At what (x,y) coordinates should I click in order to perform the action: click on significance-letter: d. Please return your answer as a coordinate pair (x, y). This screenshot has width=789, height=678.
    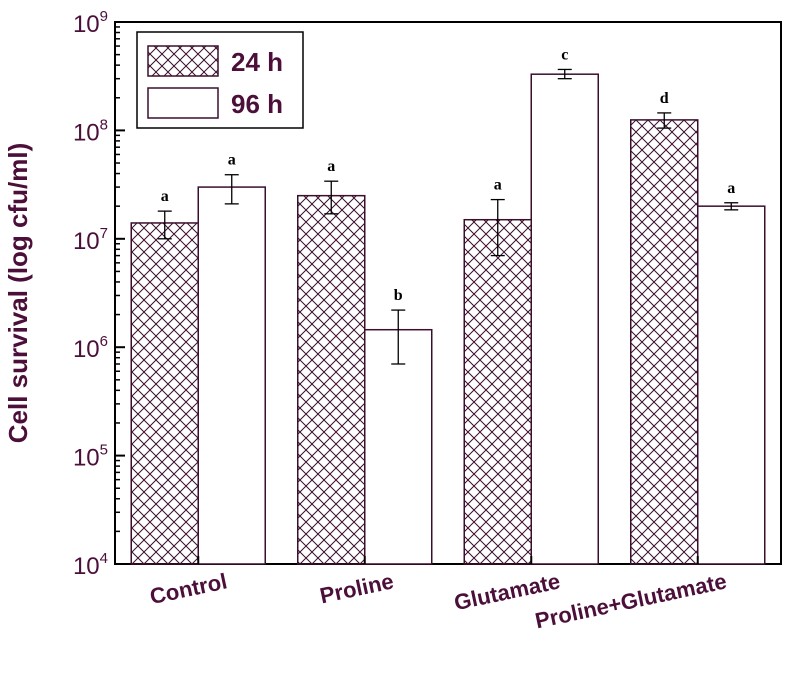
    Looking at the image, I should click on (664, 98).